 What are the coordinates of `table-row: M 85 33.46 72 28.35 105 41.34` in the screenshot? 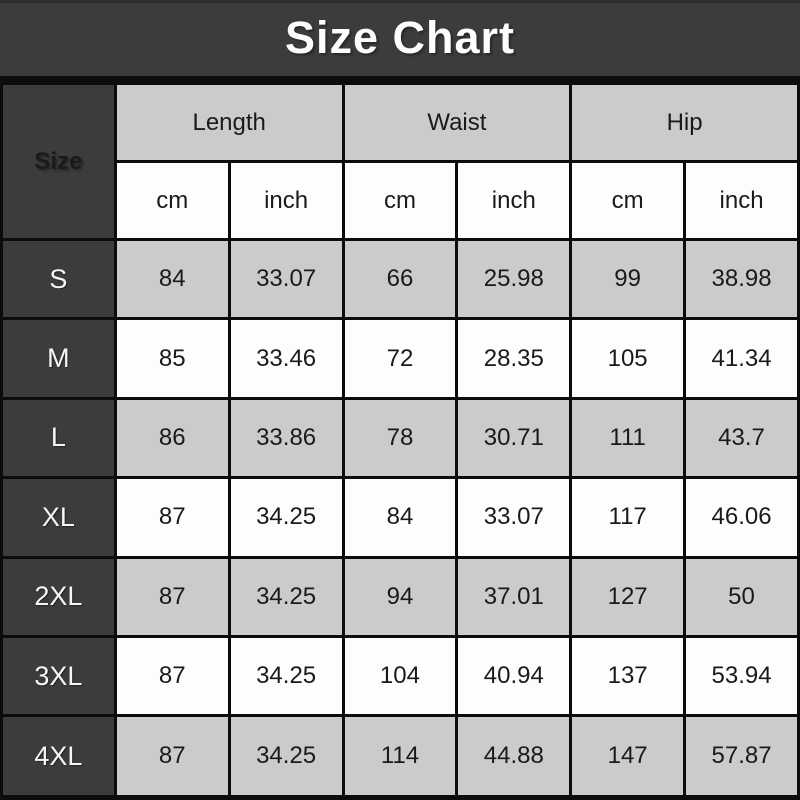 It's located at (400, 358).